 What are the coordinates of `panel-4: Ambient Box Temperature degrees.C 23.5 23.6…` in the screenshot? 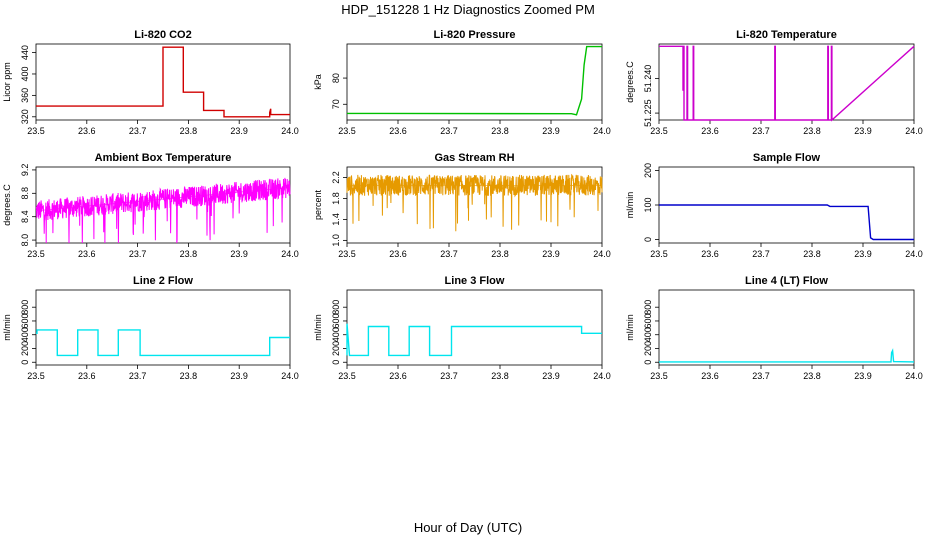 It's located at (150, 205).